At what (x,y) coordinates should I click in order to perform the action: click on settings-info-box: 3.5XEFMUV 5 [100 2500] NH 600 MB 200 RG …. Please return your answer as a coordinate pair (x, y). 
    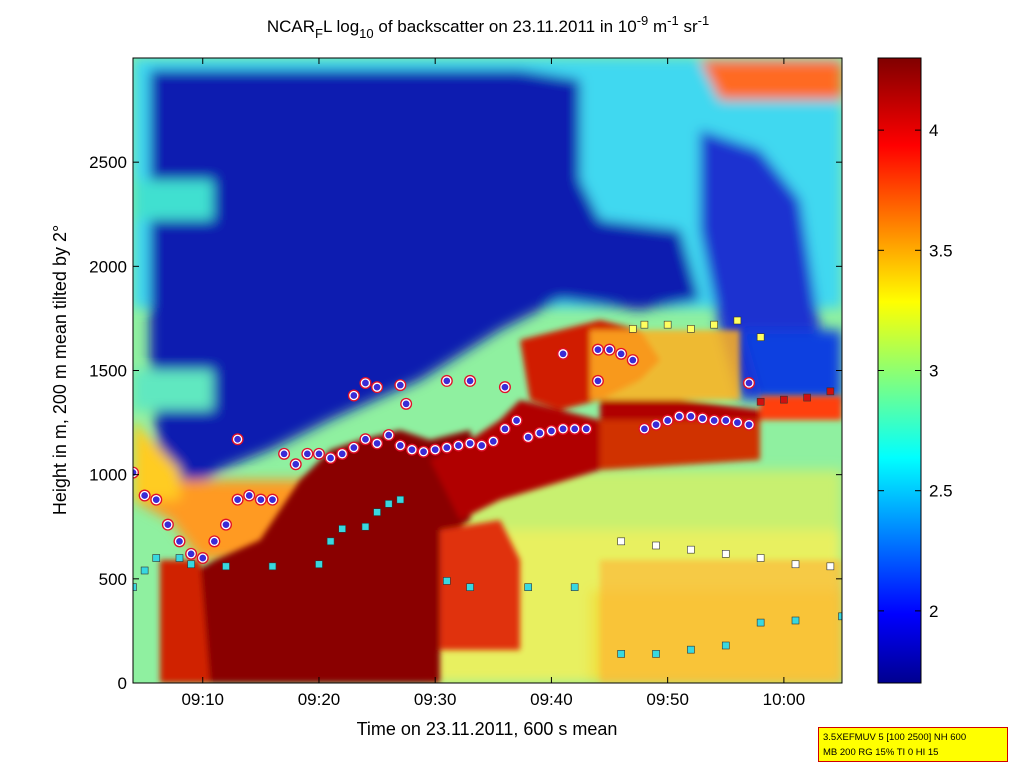
    Looking at the image, I should click on (913, 744).